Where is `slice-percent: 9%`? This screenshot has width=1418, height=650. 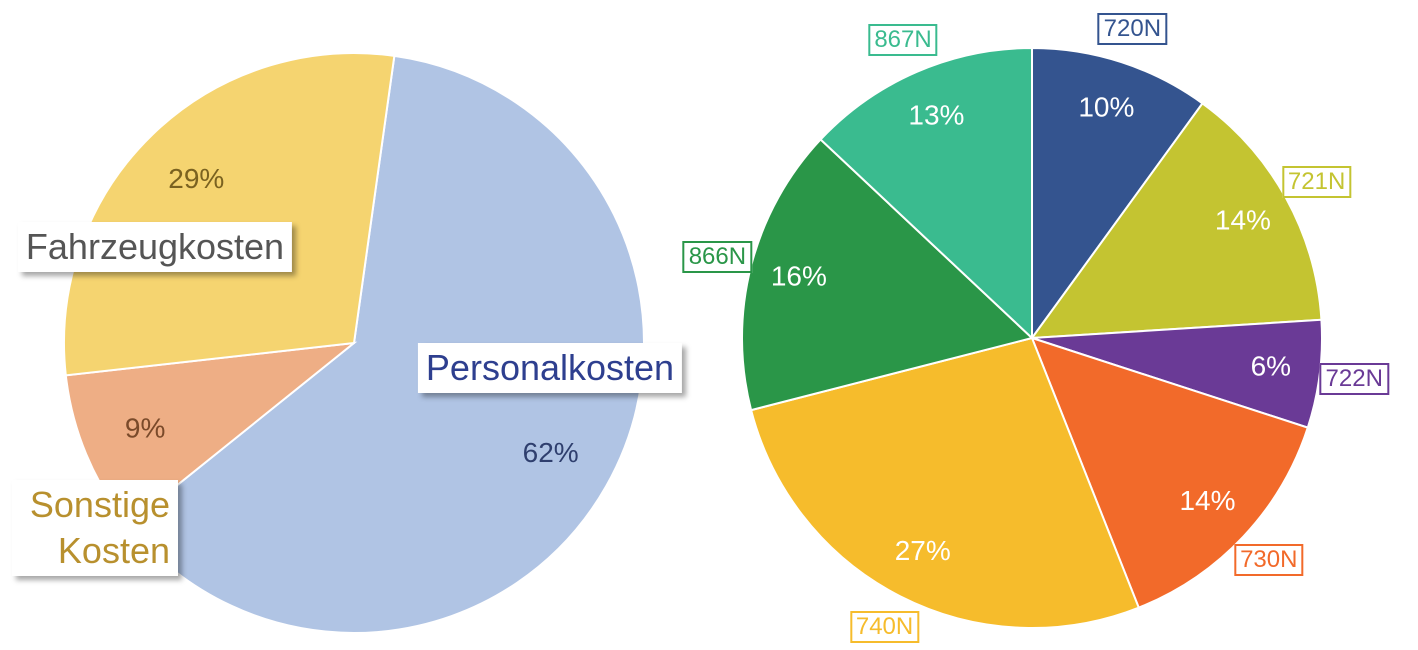
slice-percent: 9% is located at coordinates (145, 427).